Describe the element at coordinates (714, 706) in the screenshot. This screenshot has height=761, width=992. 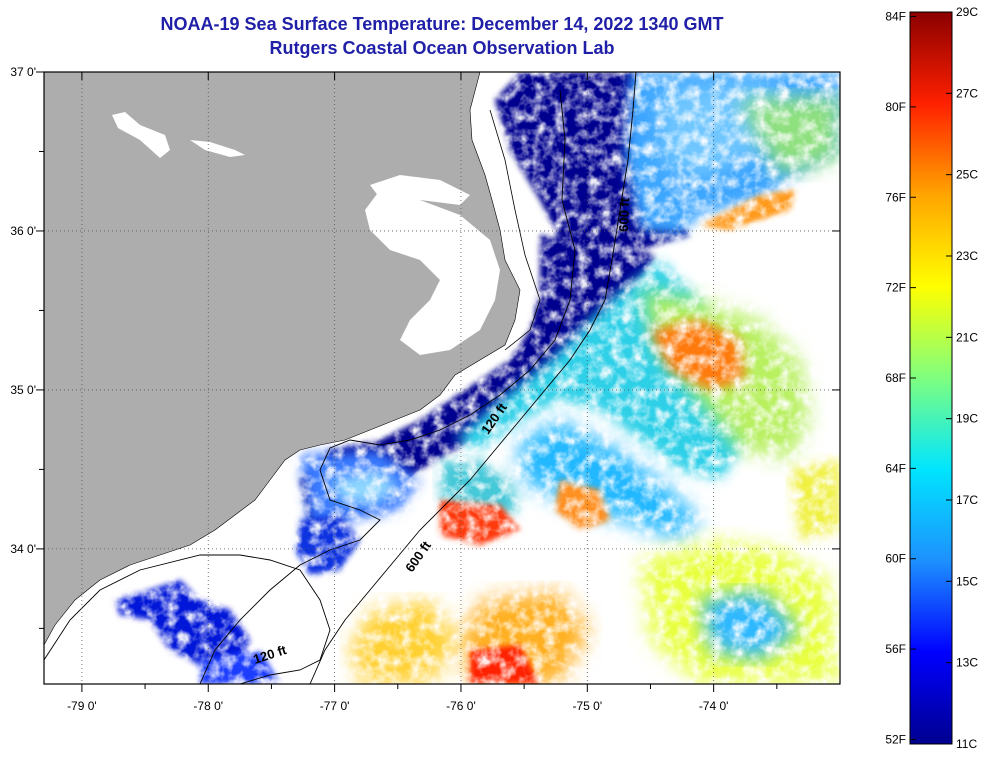
I see `lon-tick-label: -74 0'` at that location.